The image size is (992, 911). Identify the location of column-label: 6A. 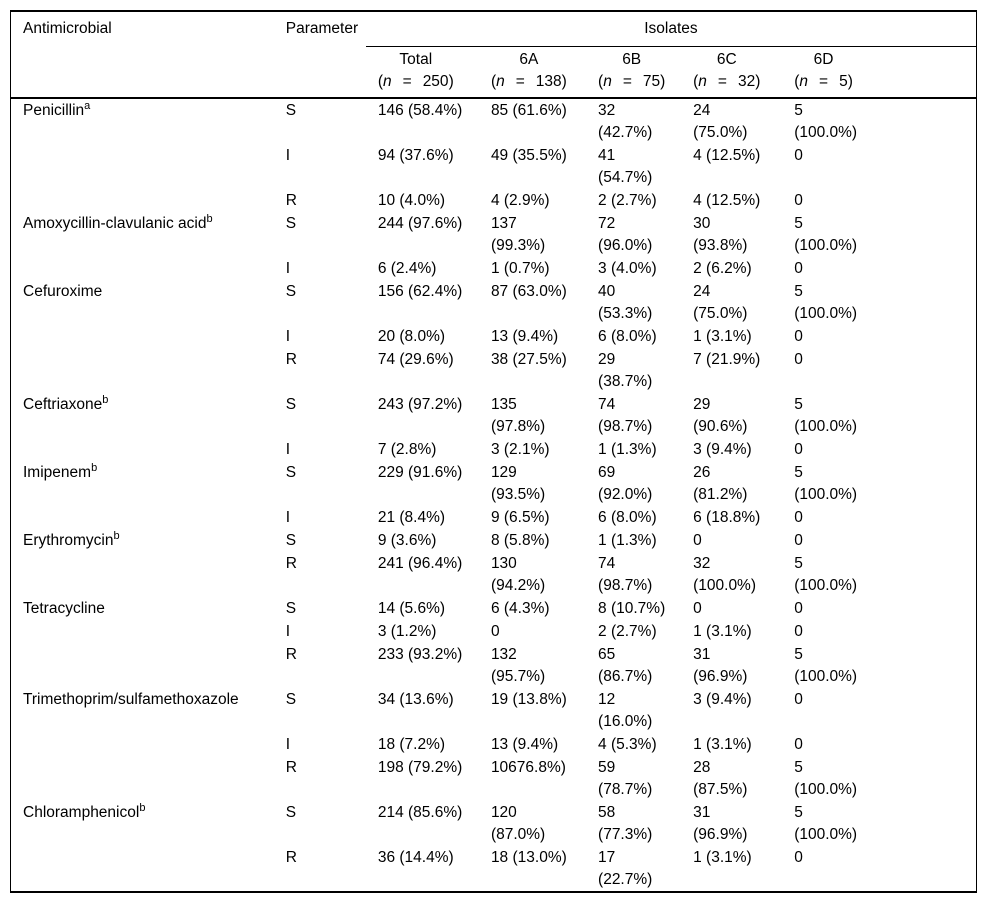
(529, 59).